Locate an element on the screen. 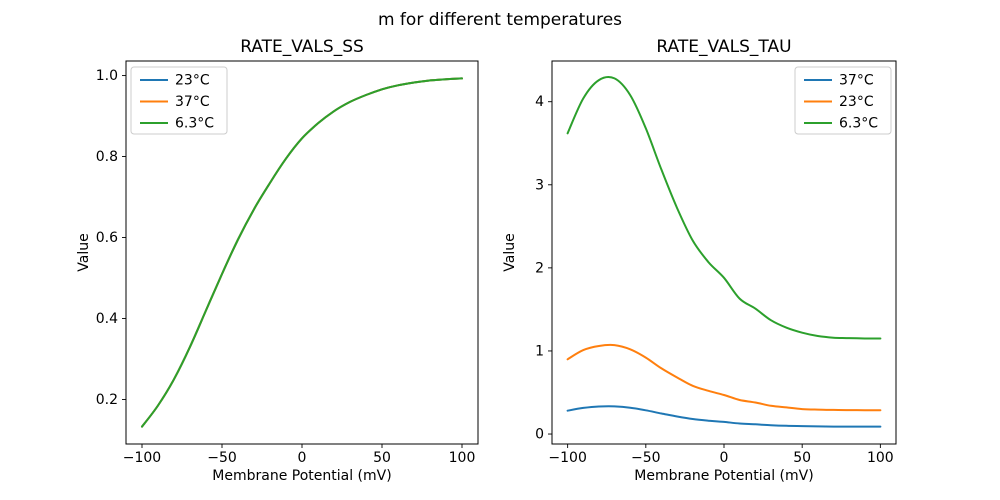 The image size is (1000, 500). y-tick-label: 0.8 is located at coordinates (107, 157).